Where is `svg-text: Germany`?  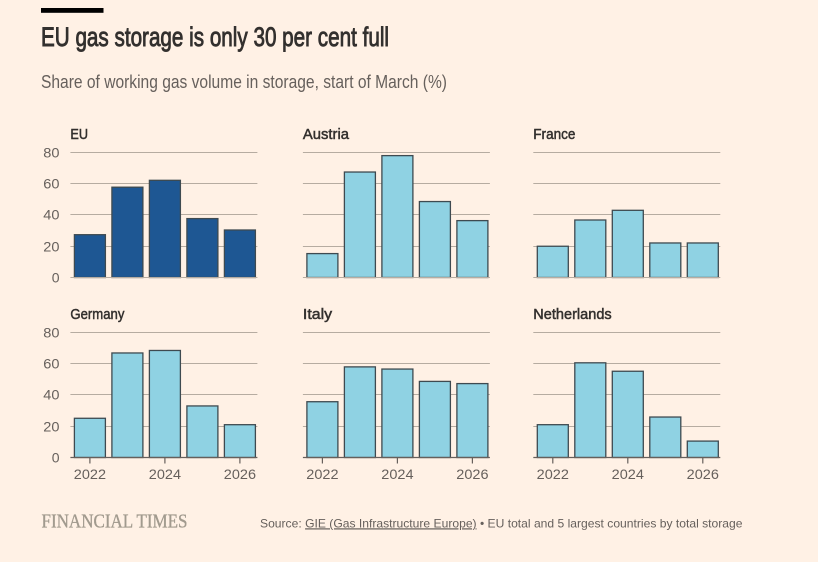
svg-text: Germany is located at coordinates (97, 314).